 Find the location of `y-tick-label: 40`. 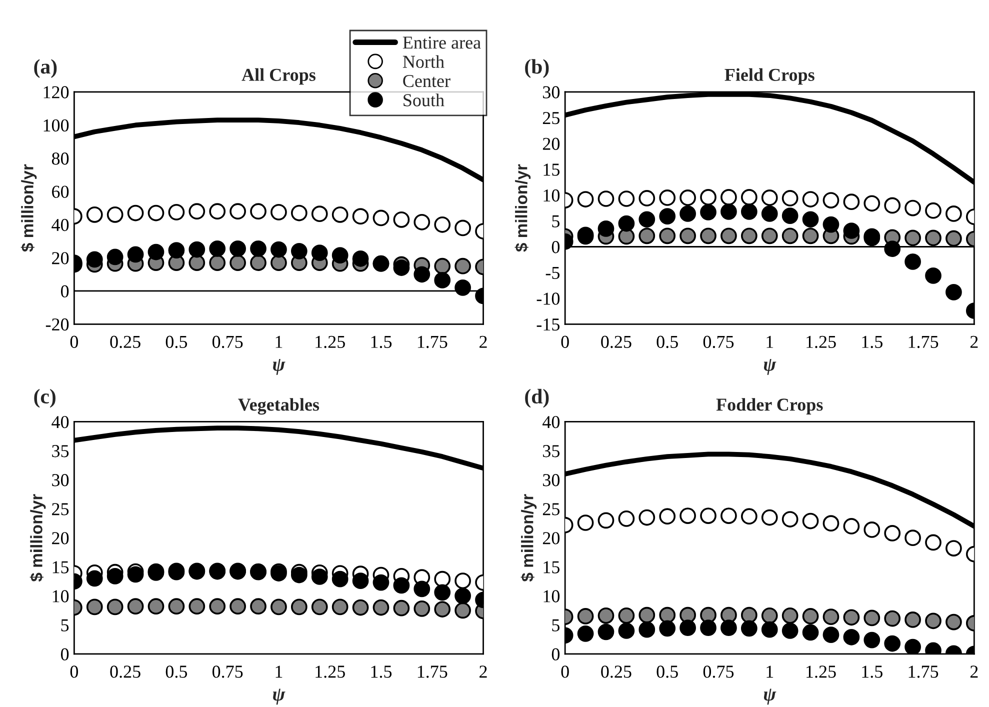

y-tick-label: 40 is located at coordinates (60, 422).